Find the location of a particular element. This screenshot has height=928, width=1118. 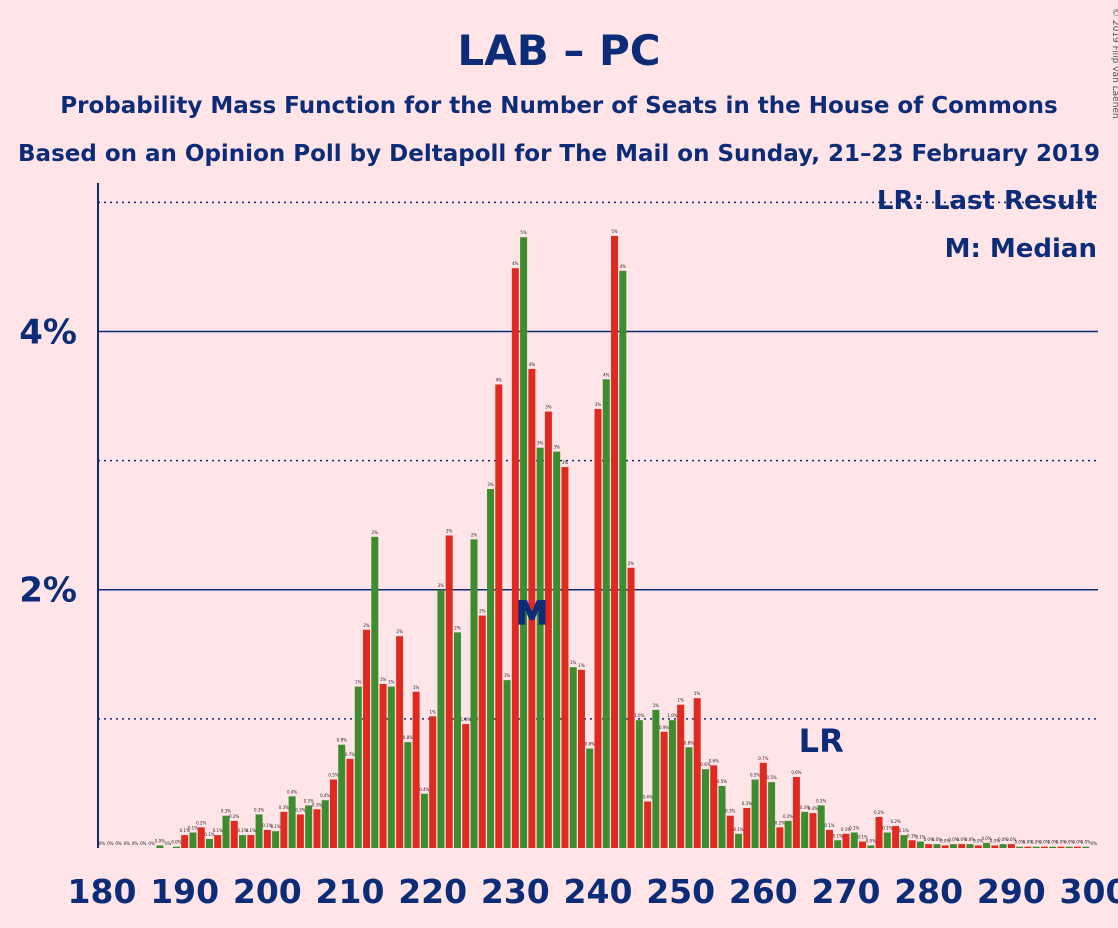

x-tick-label: 240 is located at coordinates (598, 891).